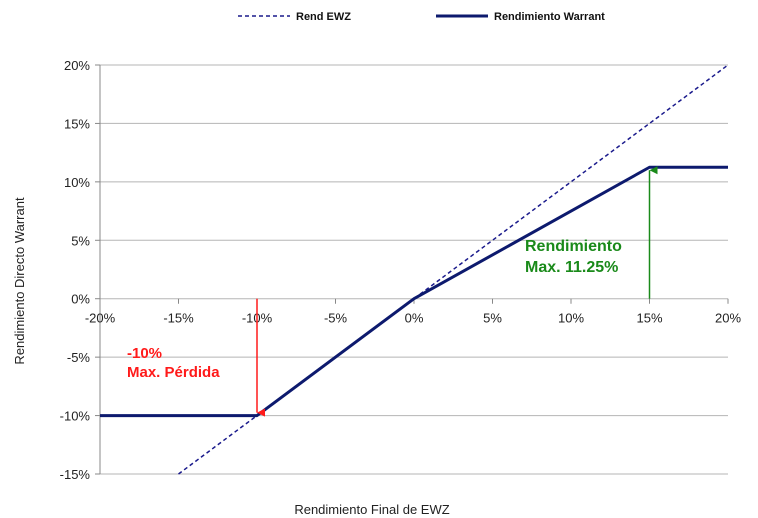 The image size is (758, 518). What do you see at coordinates (336, 318) in the screenshot?
I see `x-tick-label: -5%` at bounding box center [336, 318].